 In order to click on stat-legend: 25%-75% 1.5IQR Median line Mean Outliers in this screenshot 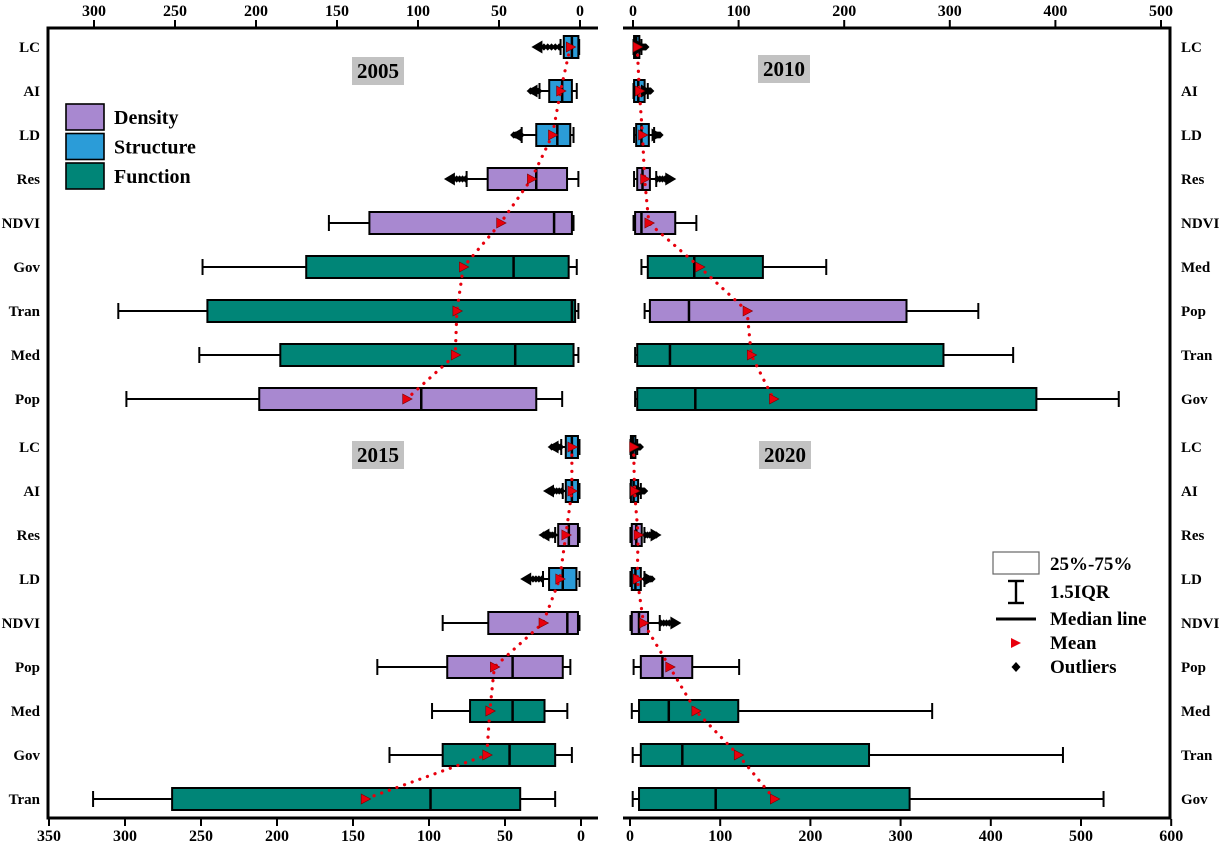, I will do `click(1069, 614)`.